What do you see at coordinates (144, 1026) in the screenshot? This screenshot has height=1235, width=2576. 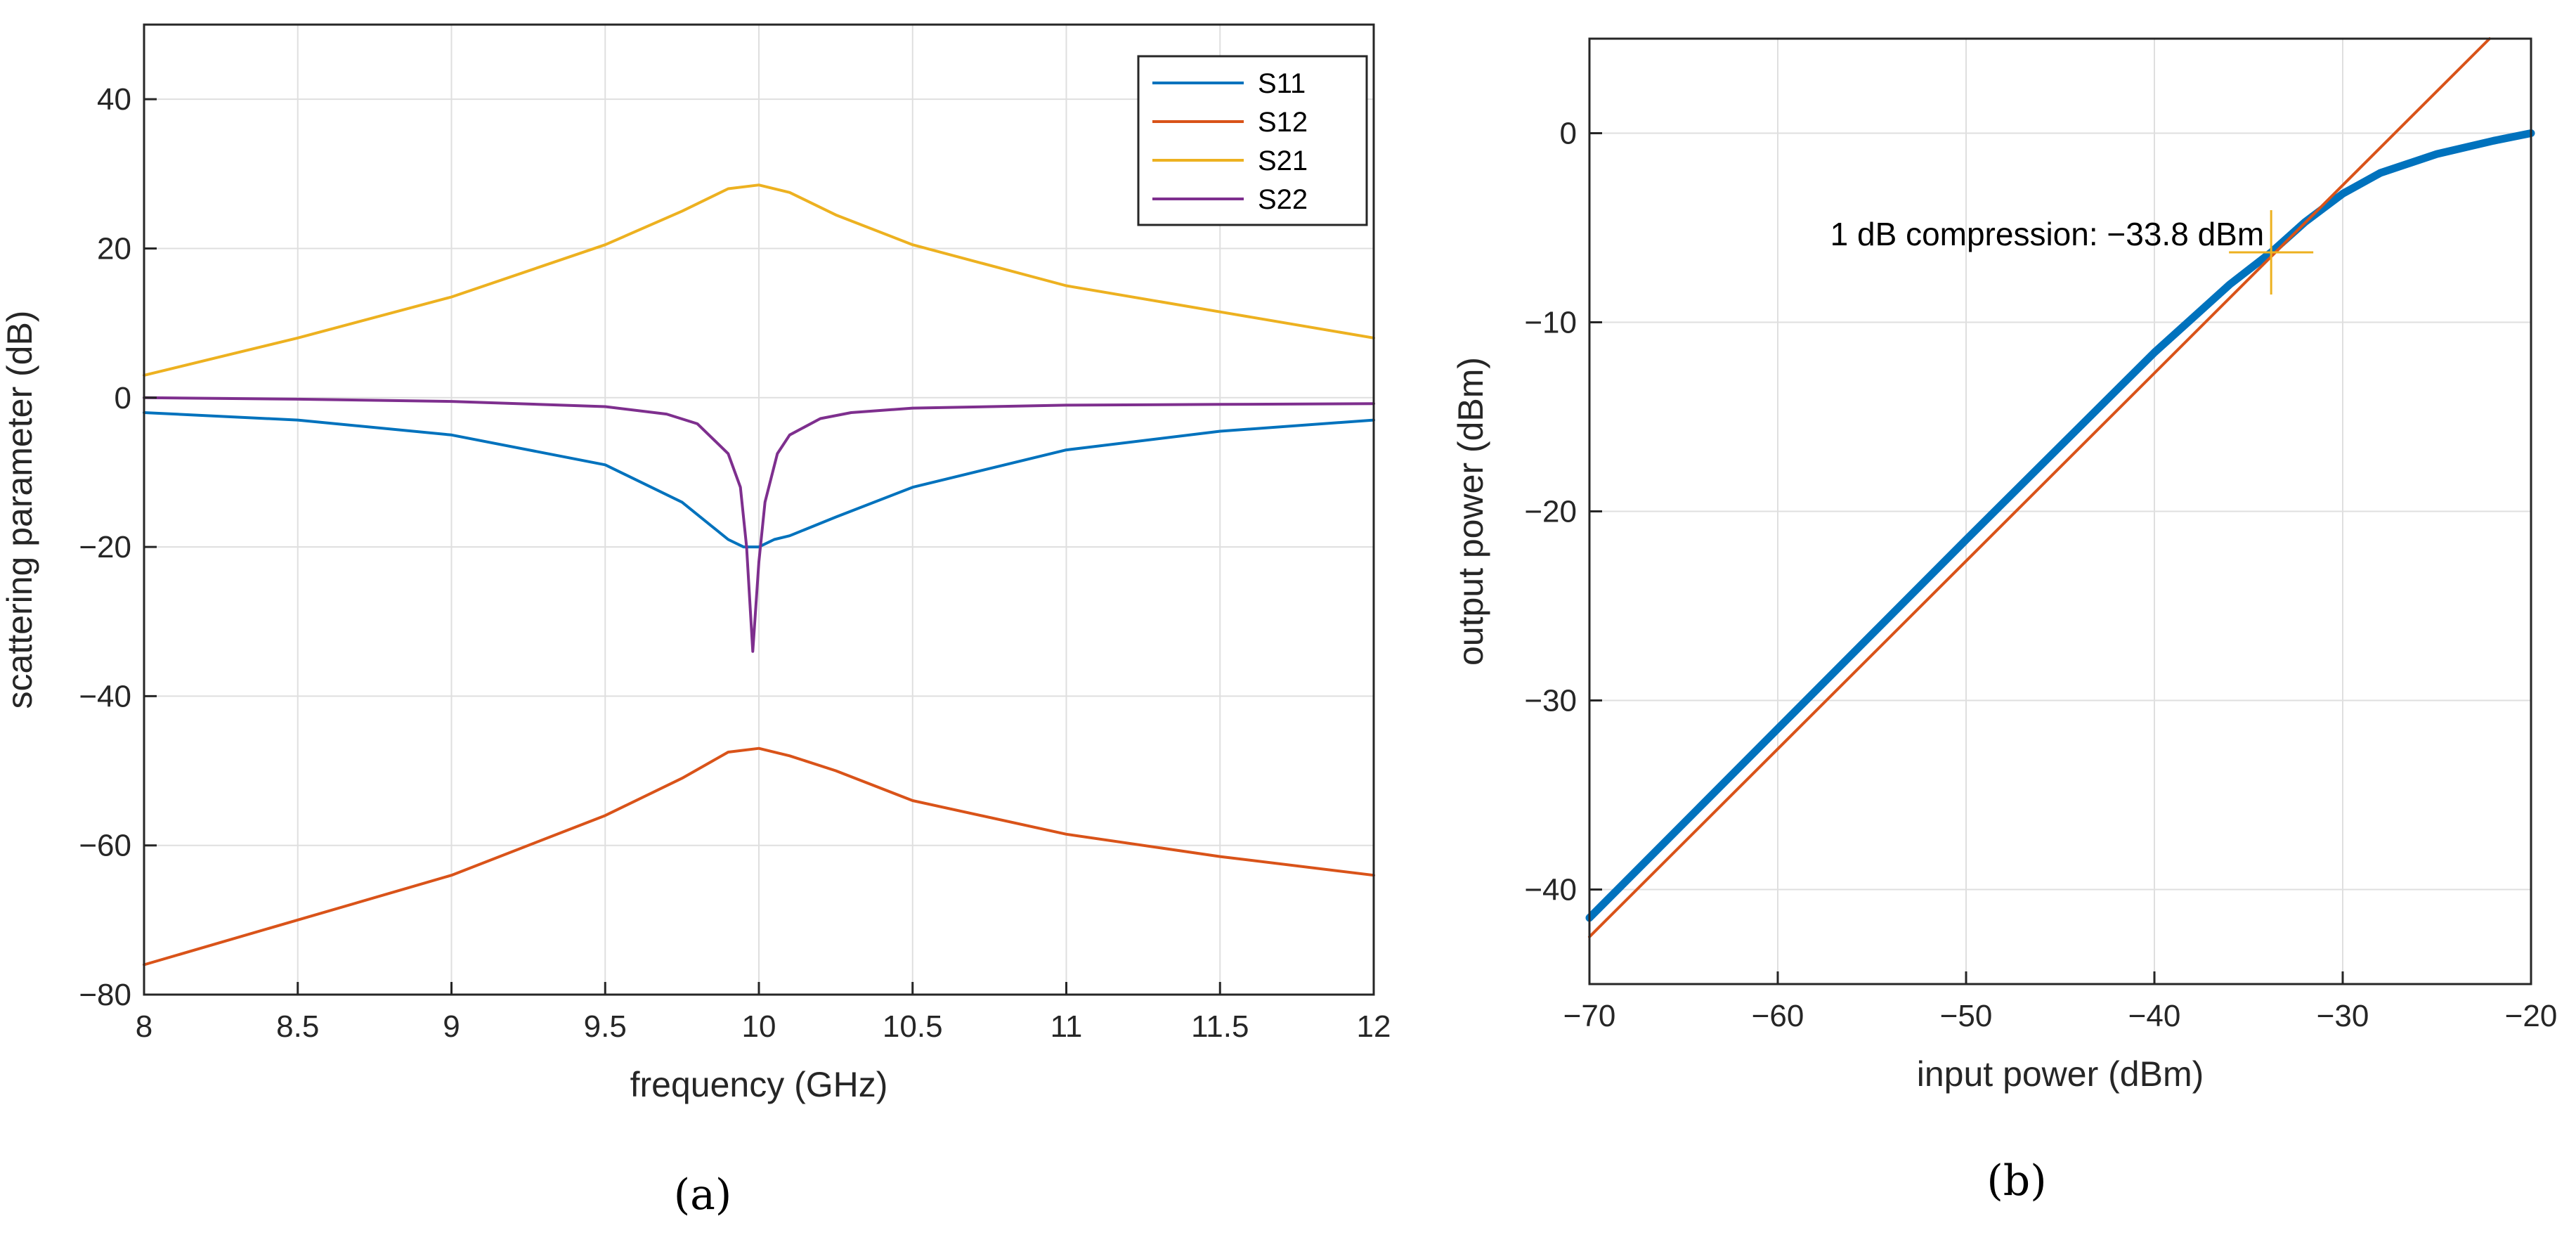 I see `x-tick-label: 8` at bounding box center [144, 1026].